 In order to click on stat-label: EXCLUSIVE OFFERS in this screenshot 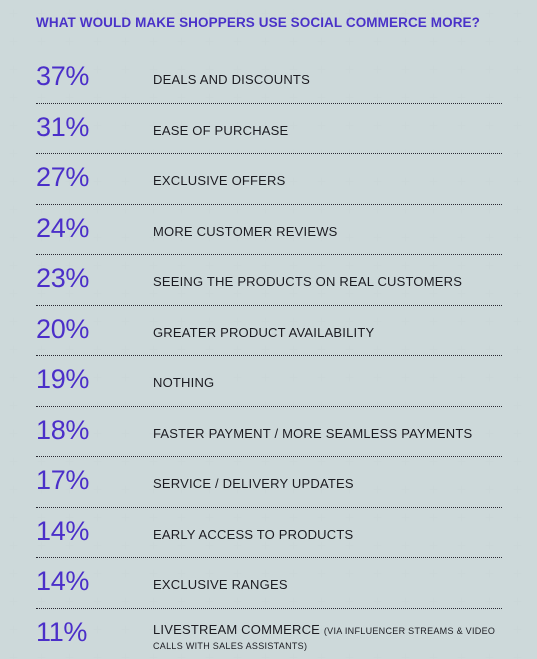, I will do `click(219, 180)`.